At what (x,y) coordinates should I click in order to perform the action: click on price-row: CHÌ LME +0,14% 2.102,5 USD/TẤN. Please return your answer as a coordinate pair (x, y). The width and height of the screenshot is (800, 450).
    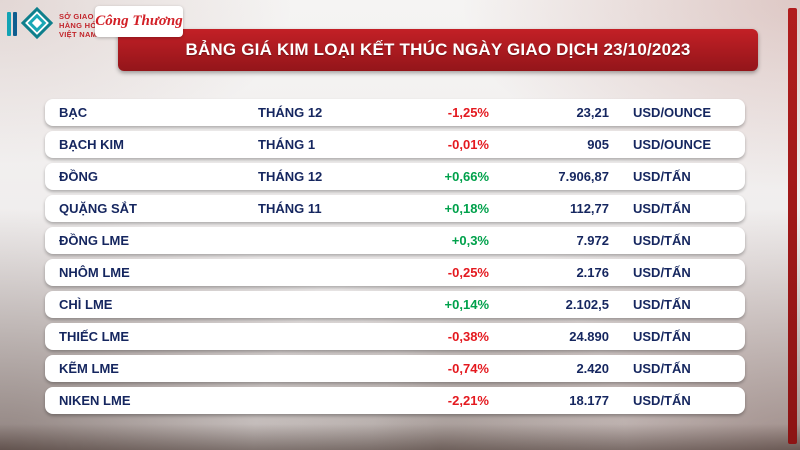
    Looking at the image, I should click on (395, 304).